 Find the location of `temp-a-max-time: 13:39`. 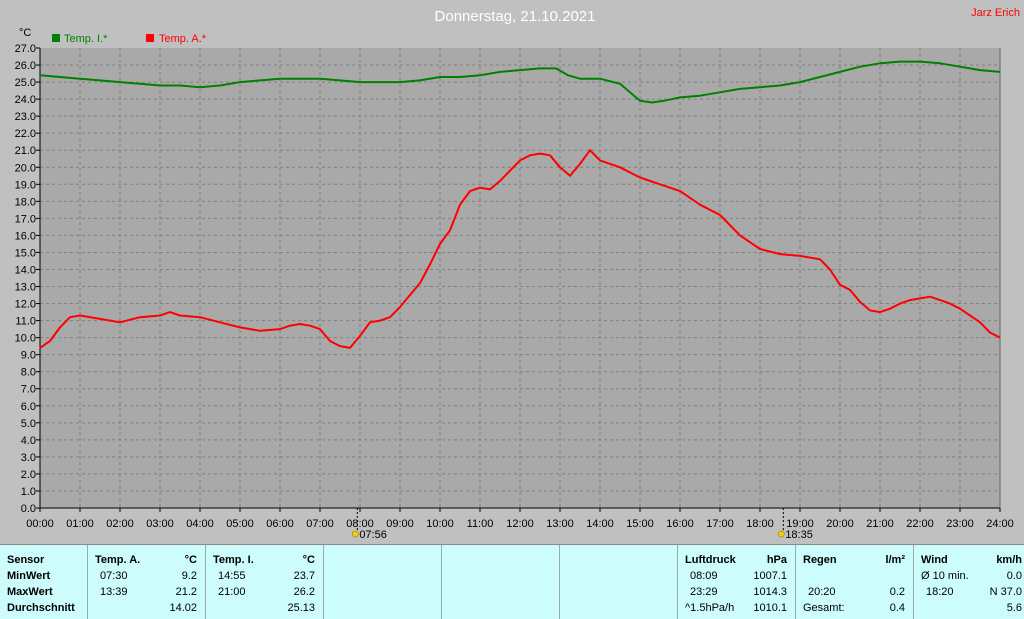

temp-a-max-time: 13:39 is located at coordinates (114, 592).